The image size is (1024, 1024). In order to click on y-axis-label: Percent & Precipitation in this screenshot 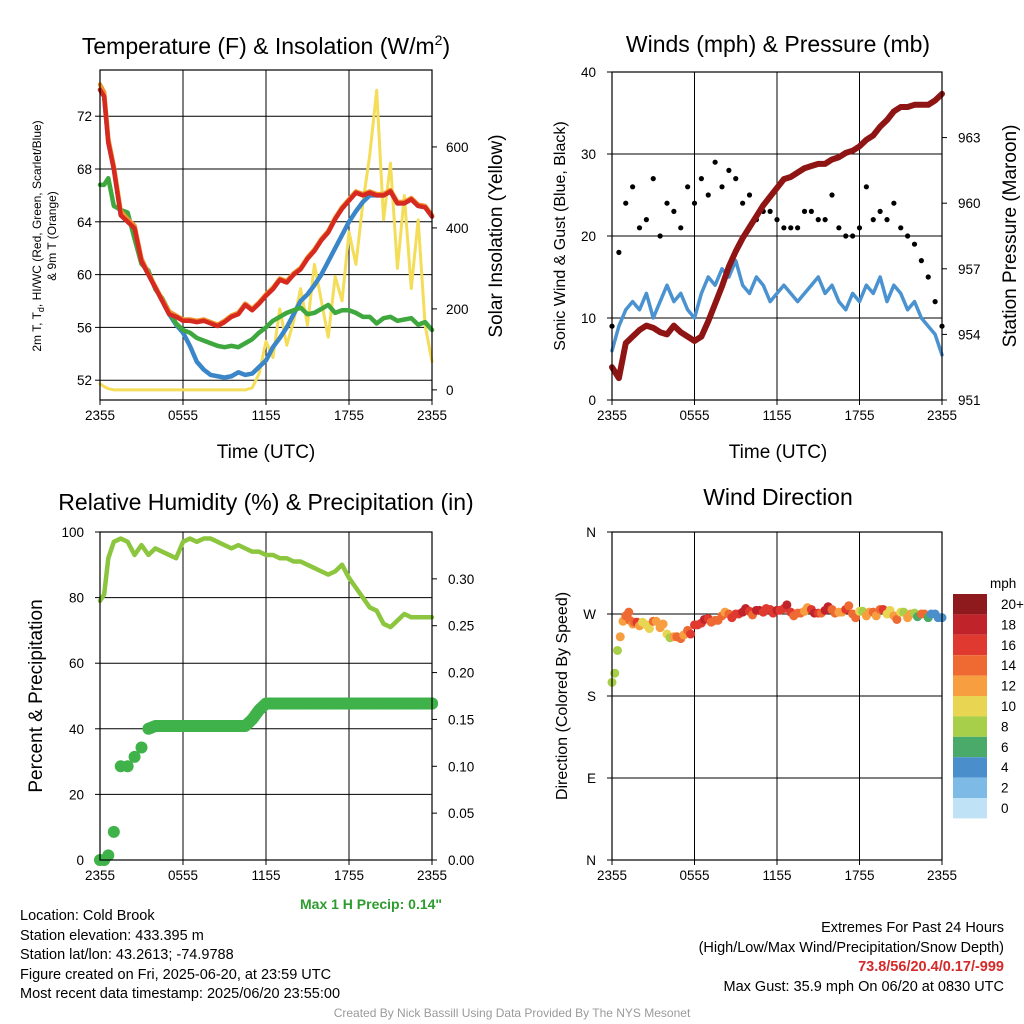, I will do `click(36, 695)`.